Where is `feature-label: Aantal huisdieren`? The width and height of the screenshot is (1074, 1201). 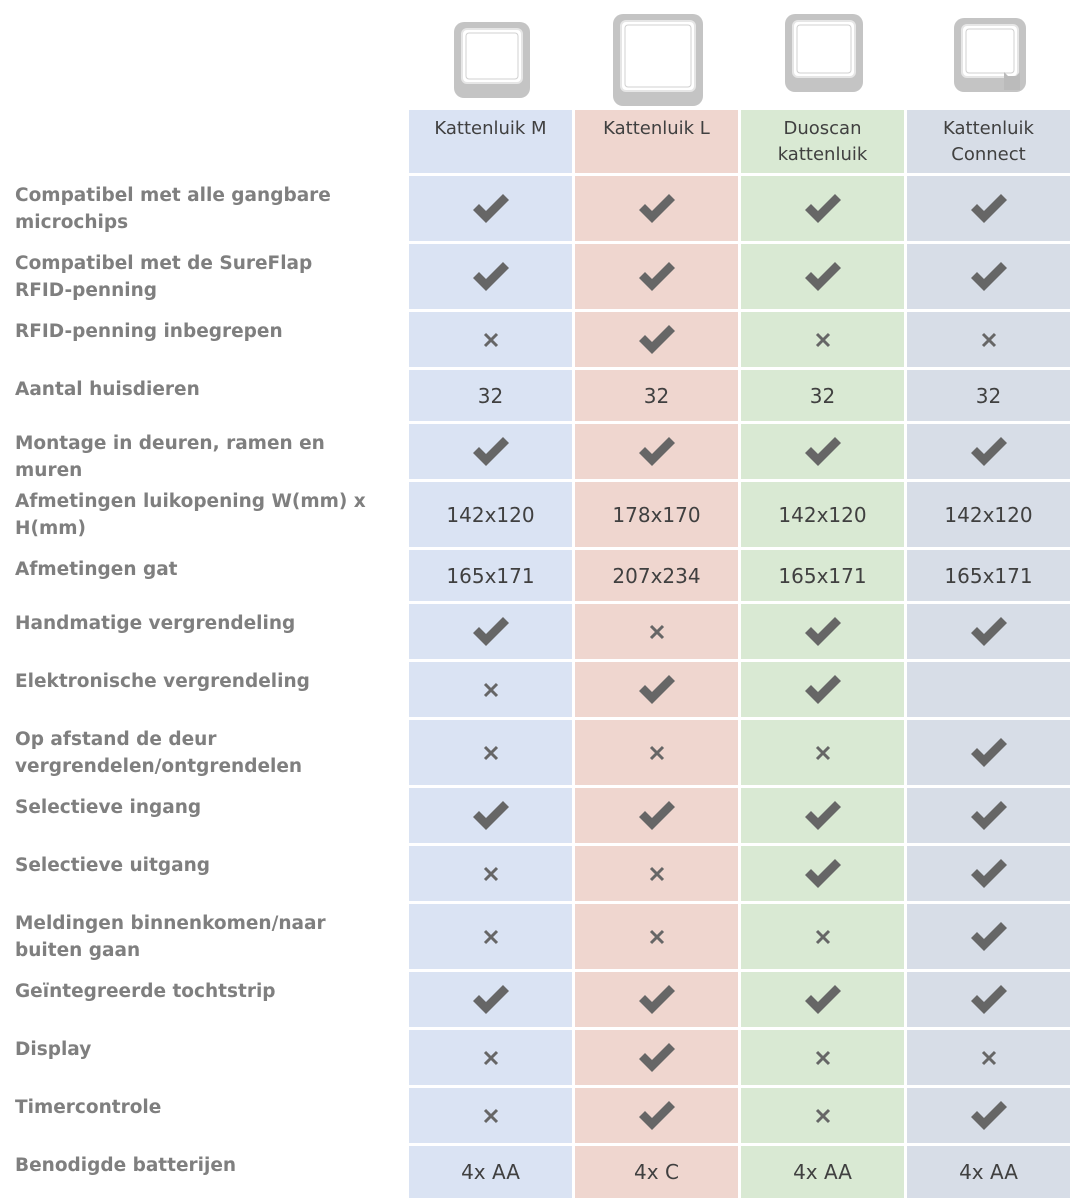
feature-label: Aantal huisdieren is located at coordinates (107, 389).